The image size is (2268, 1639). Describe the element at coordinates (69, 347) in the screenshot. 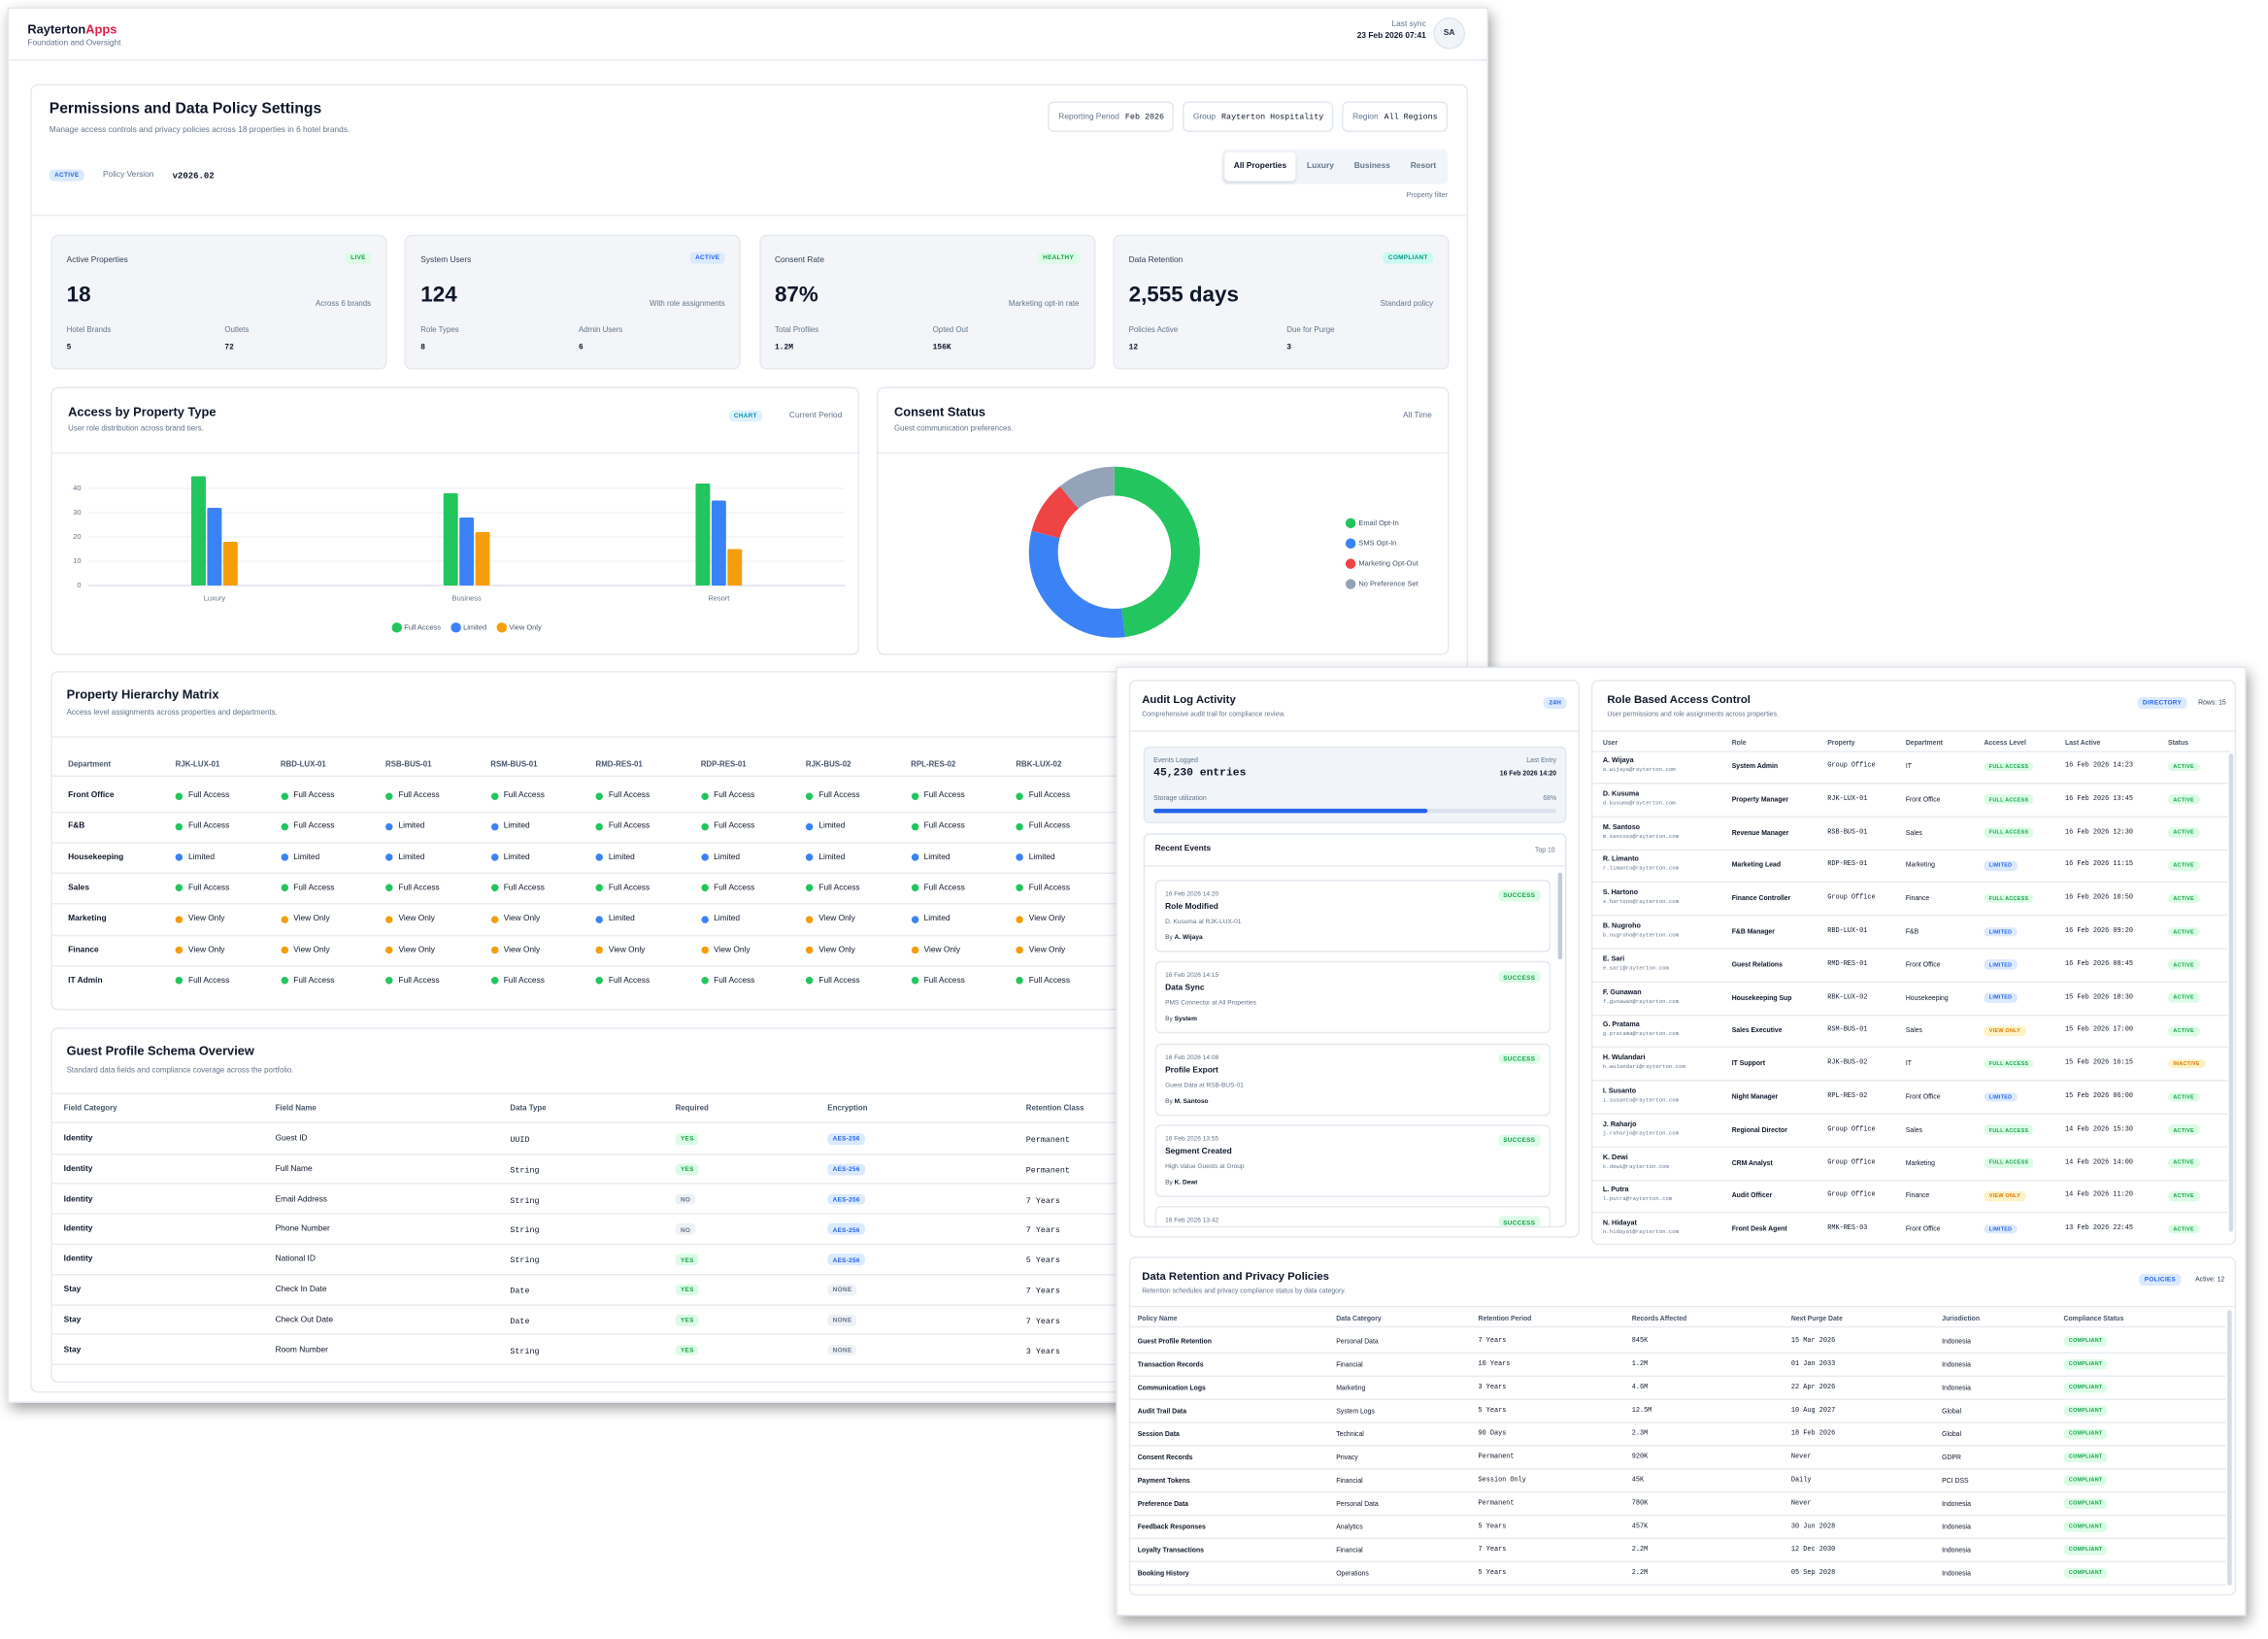

I see `kpi-item-value: 5` at that location.